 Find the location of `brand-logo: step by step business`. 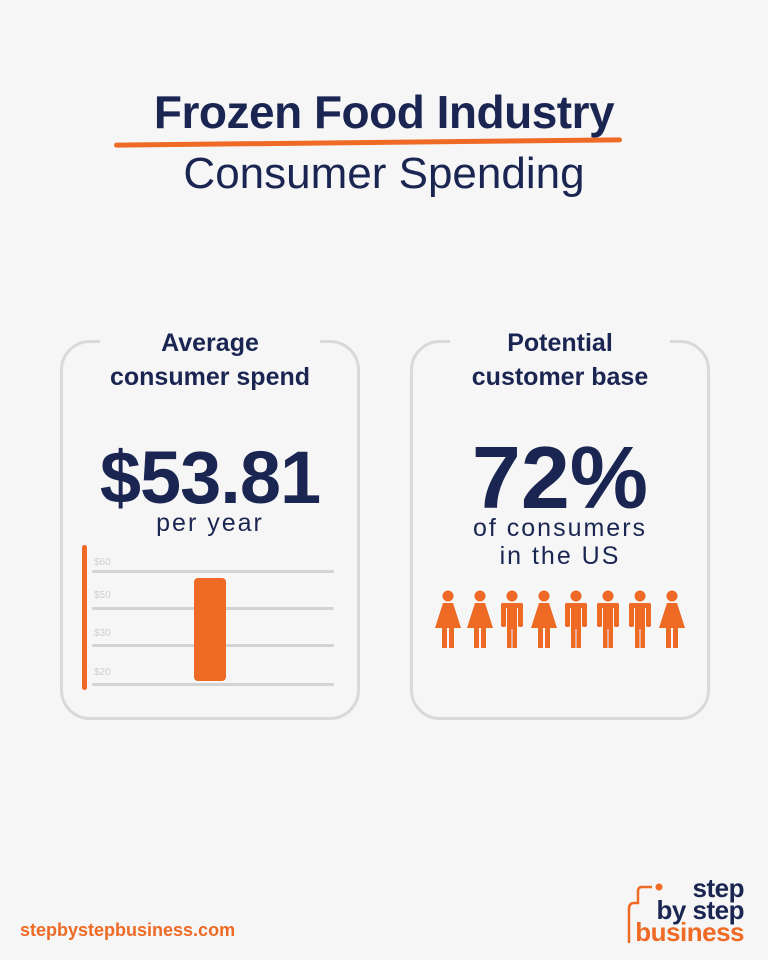

brand-logo: step by step business is located at coordinates (684, 910).